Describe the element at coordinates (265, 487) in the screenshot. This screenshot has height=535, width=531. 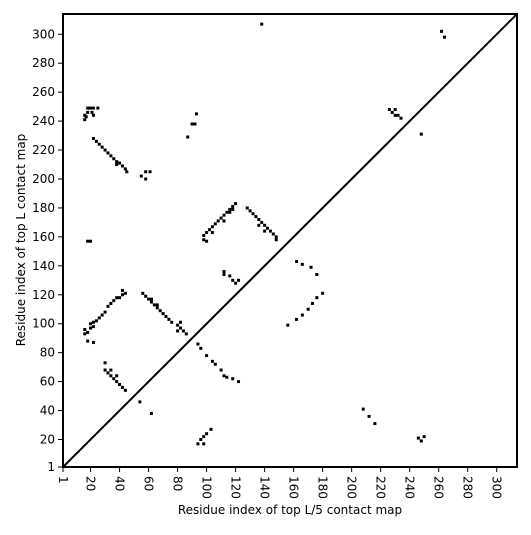
I see `x-tick-label: 140` at that location.